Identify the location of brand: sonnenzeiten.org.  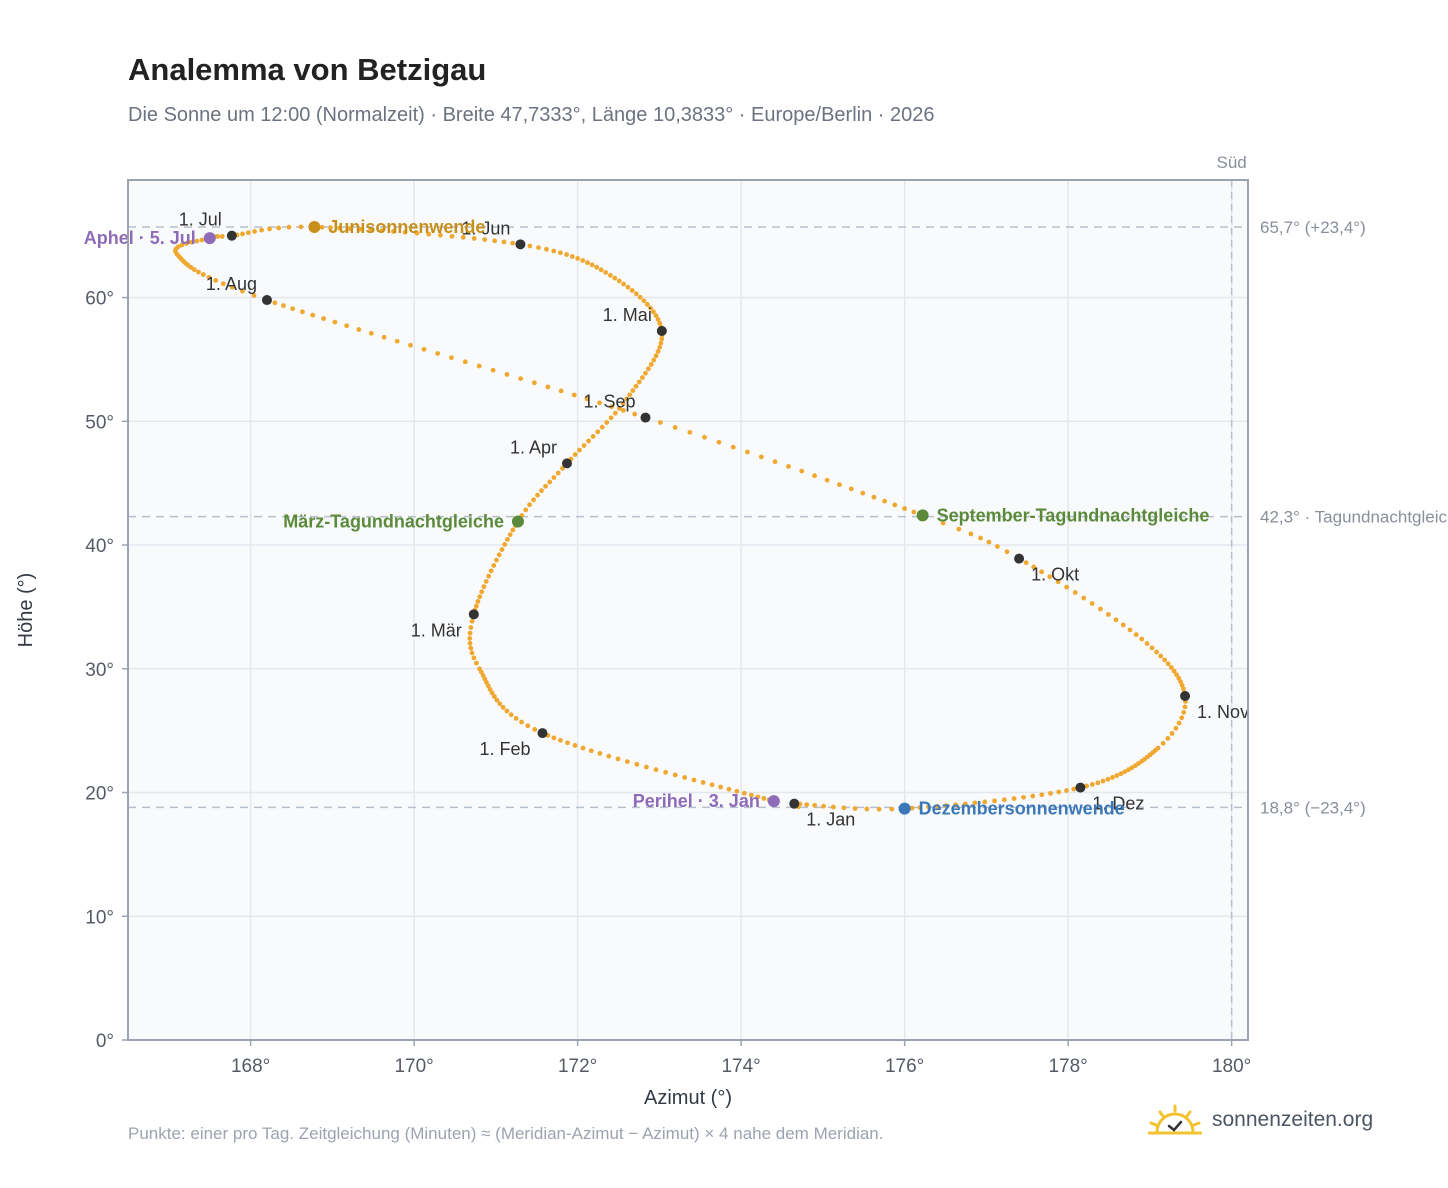
(1260, 1120).